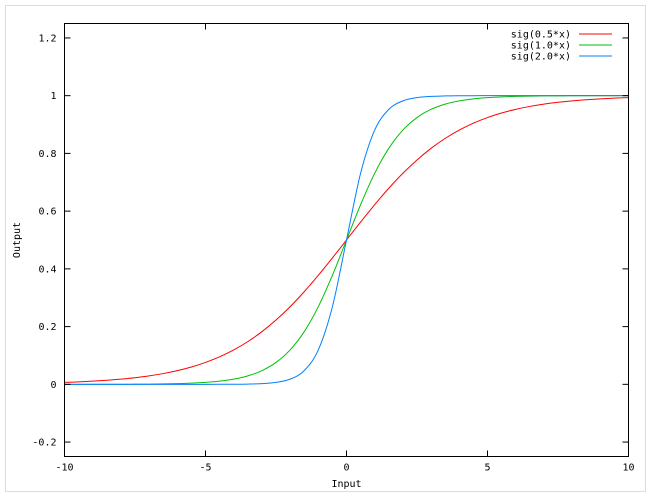 The image size is (652, 498). Describe the element at coordinates (541, 46) in the screenshot. I see `legend-label: sig(1.0*x)` at that location.